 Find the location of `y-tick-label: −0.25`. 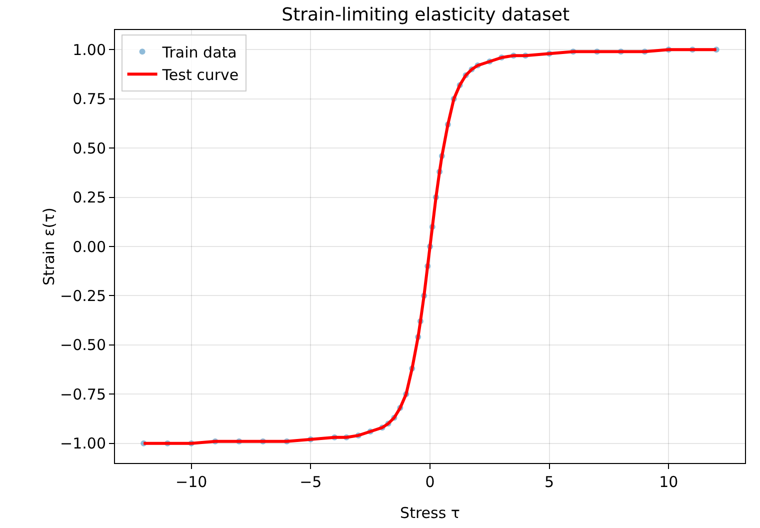

y-tick-label: −0.25 is located at coordinates (83, 295).